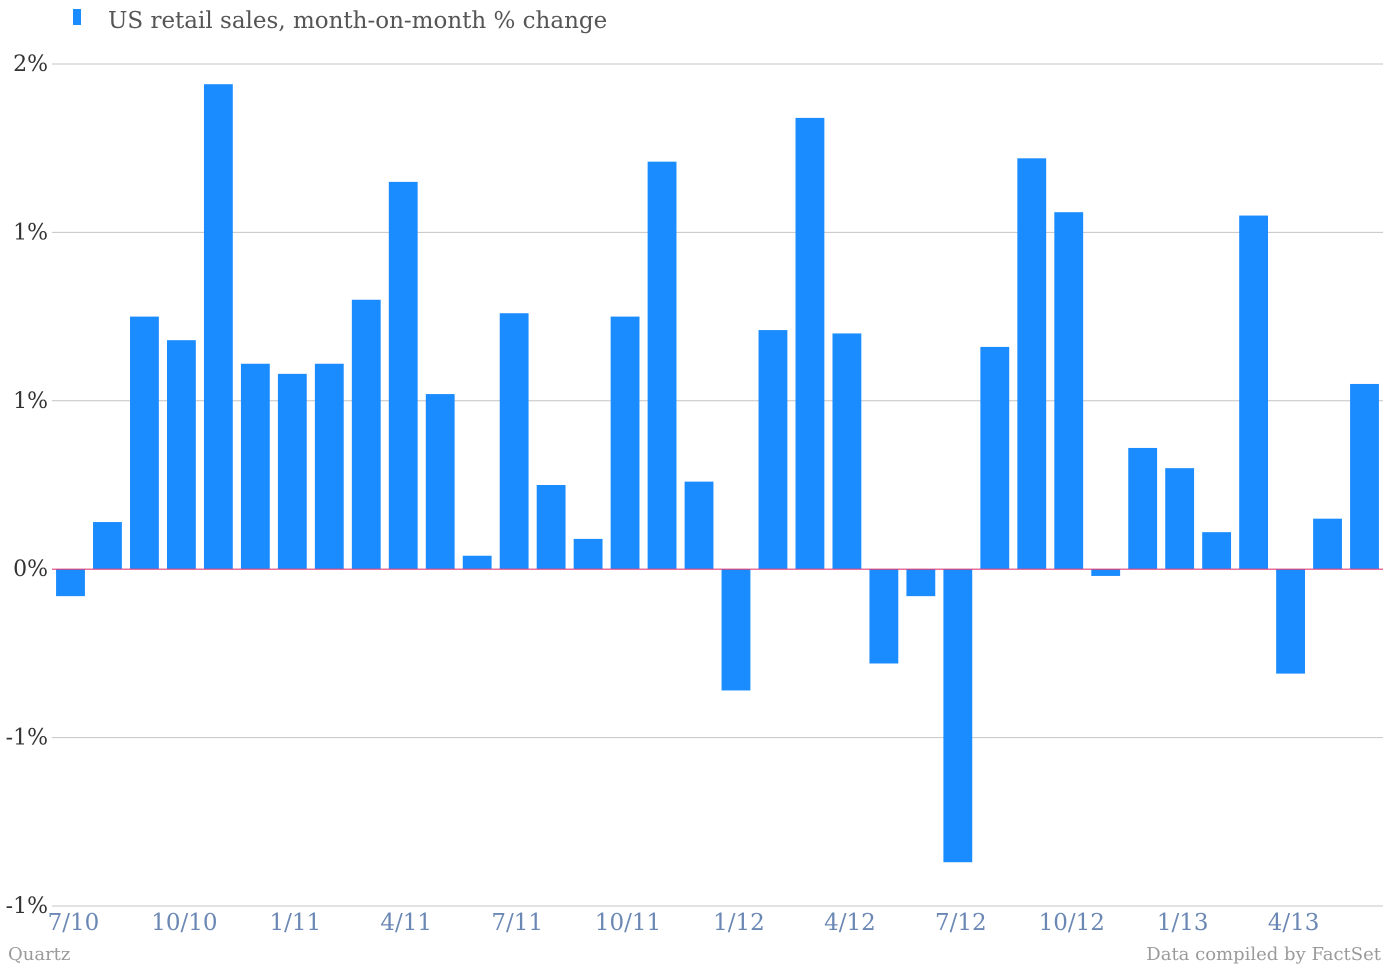 This screenshot has height=975, width=1389. I want to click on x-tick-label: 4/11, so click(406, 923).